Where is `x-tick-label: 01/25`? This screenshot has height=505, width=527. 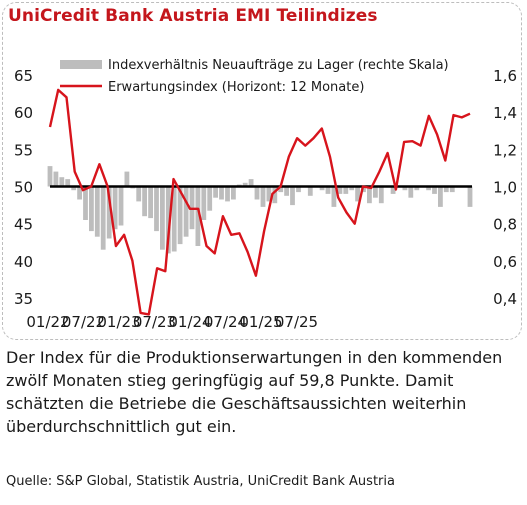
x-tick-label: 01/25 is located at coordinates (260, 322).